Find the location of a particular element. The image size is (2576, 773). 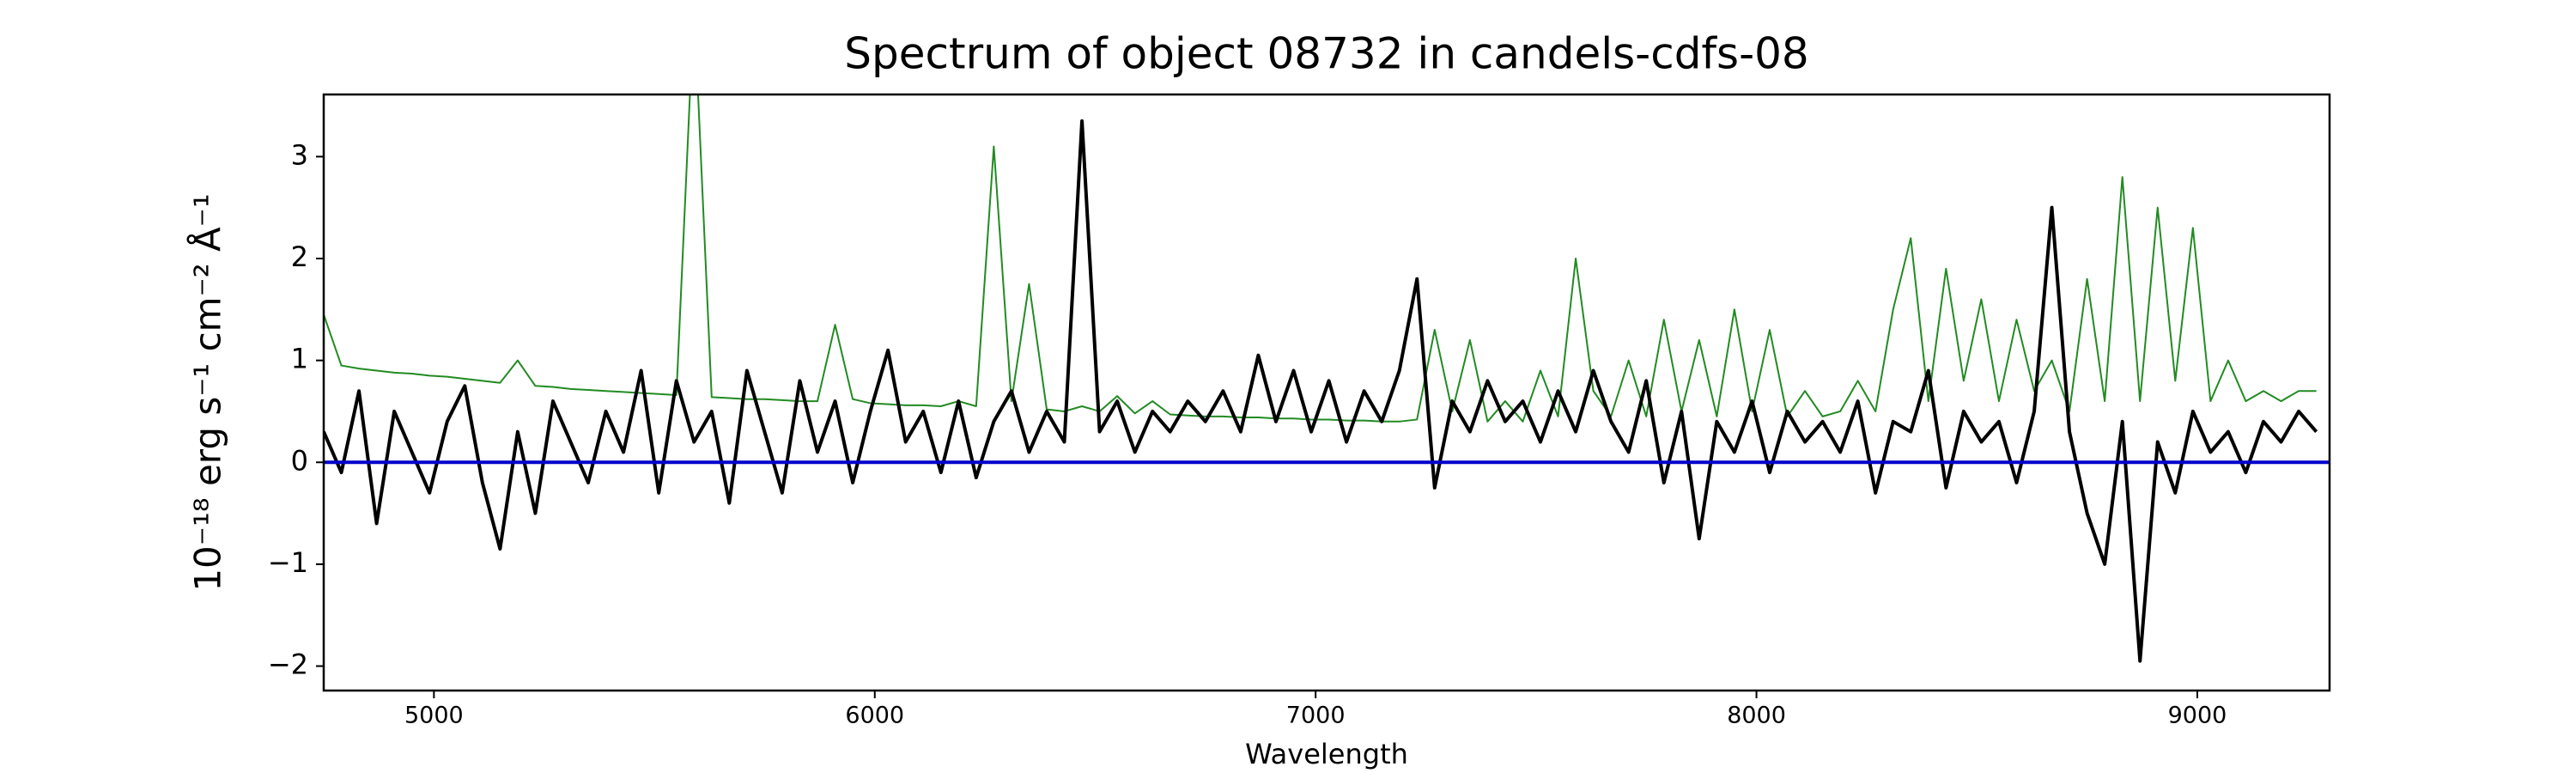

y-tick-label: 0 is located at coordinates (300, 461).